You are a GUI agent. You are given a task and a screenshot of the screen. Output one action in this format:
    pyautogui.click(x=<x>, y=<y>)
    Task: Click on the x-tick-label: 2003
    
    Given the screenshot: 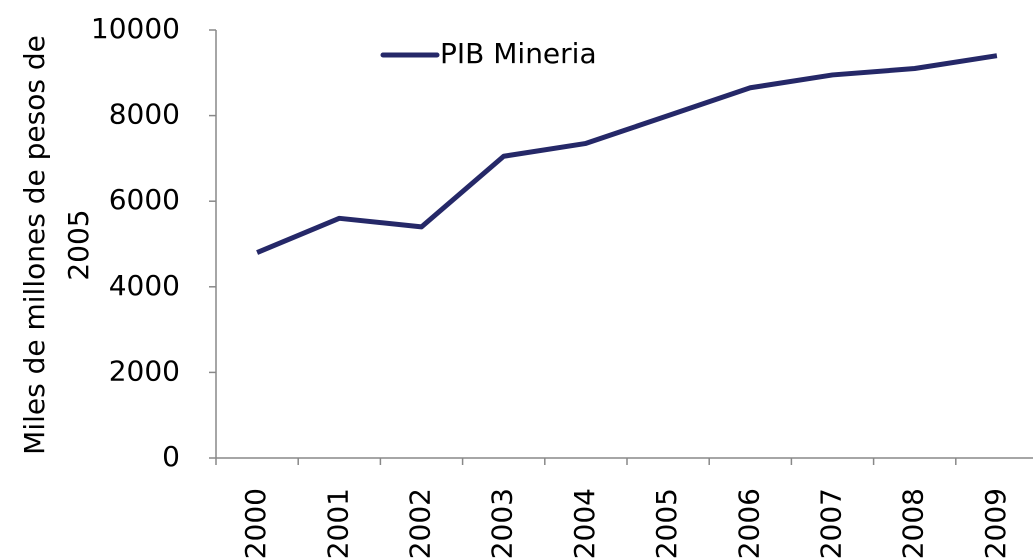 What is the action you would take?
    pyautogui.click(x=502, y=523)
    